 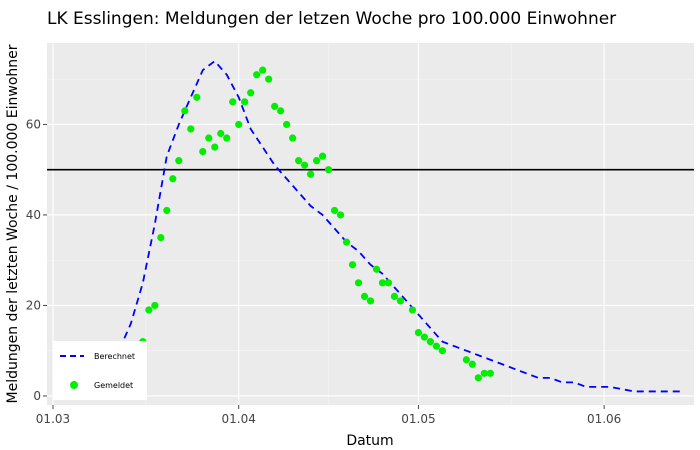 What do you see at coordinates (33, 124) in the screenshot?
I see `y-tick-label: 60` at bounding box center [33, 124].